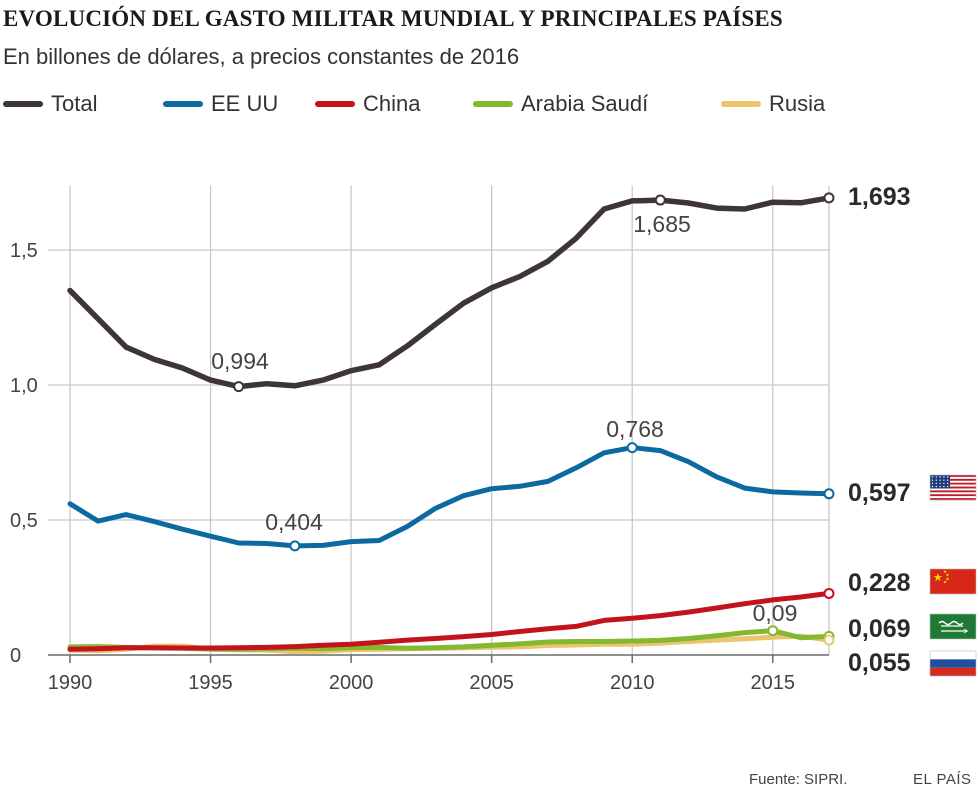 The width and height of the screenshot is (980, 802). Describe the element at coordinates (948, 576) in the screenshot. I see `cn-small-star-1: ★` at that location.